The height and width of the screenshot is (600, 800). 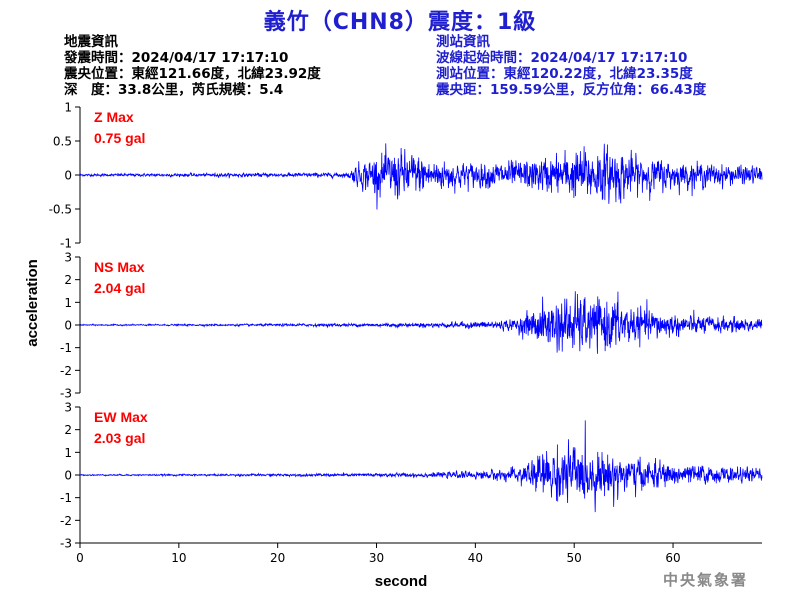 What do you see at coordinates (68, 408) in the screenshot?
I see `y-tick-label-ew: 3` at bounding box center [68, 408].